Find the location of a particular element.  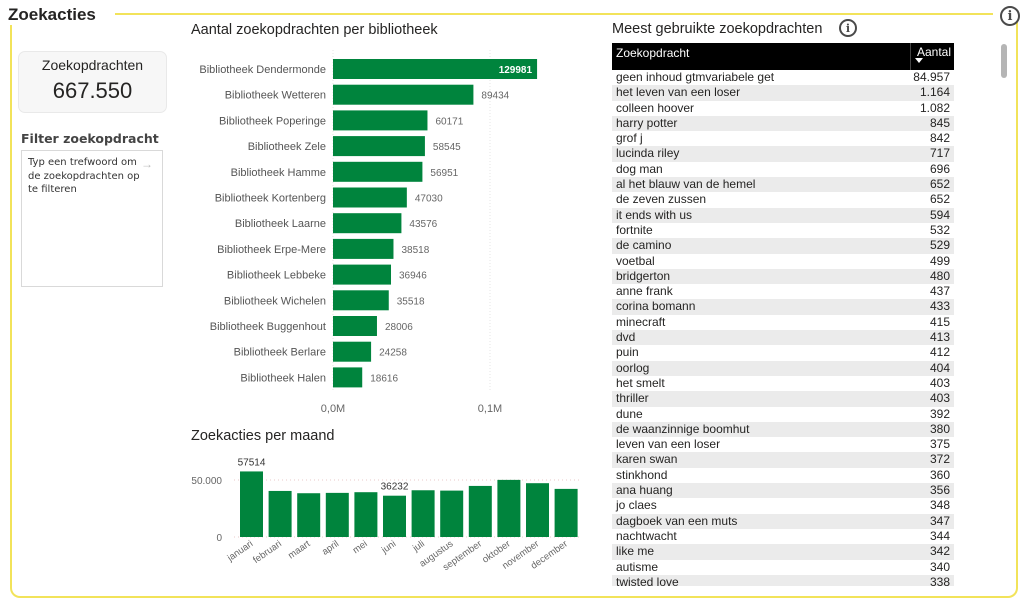

table-row: minecraft 415 is located at coordinates (783, 322).